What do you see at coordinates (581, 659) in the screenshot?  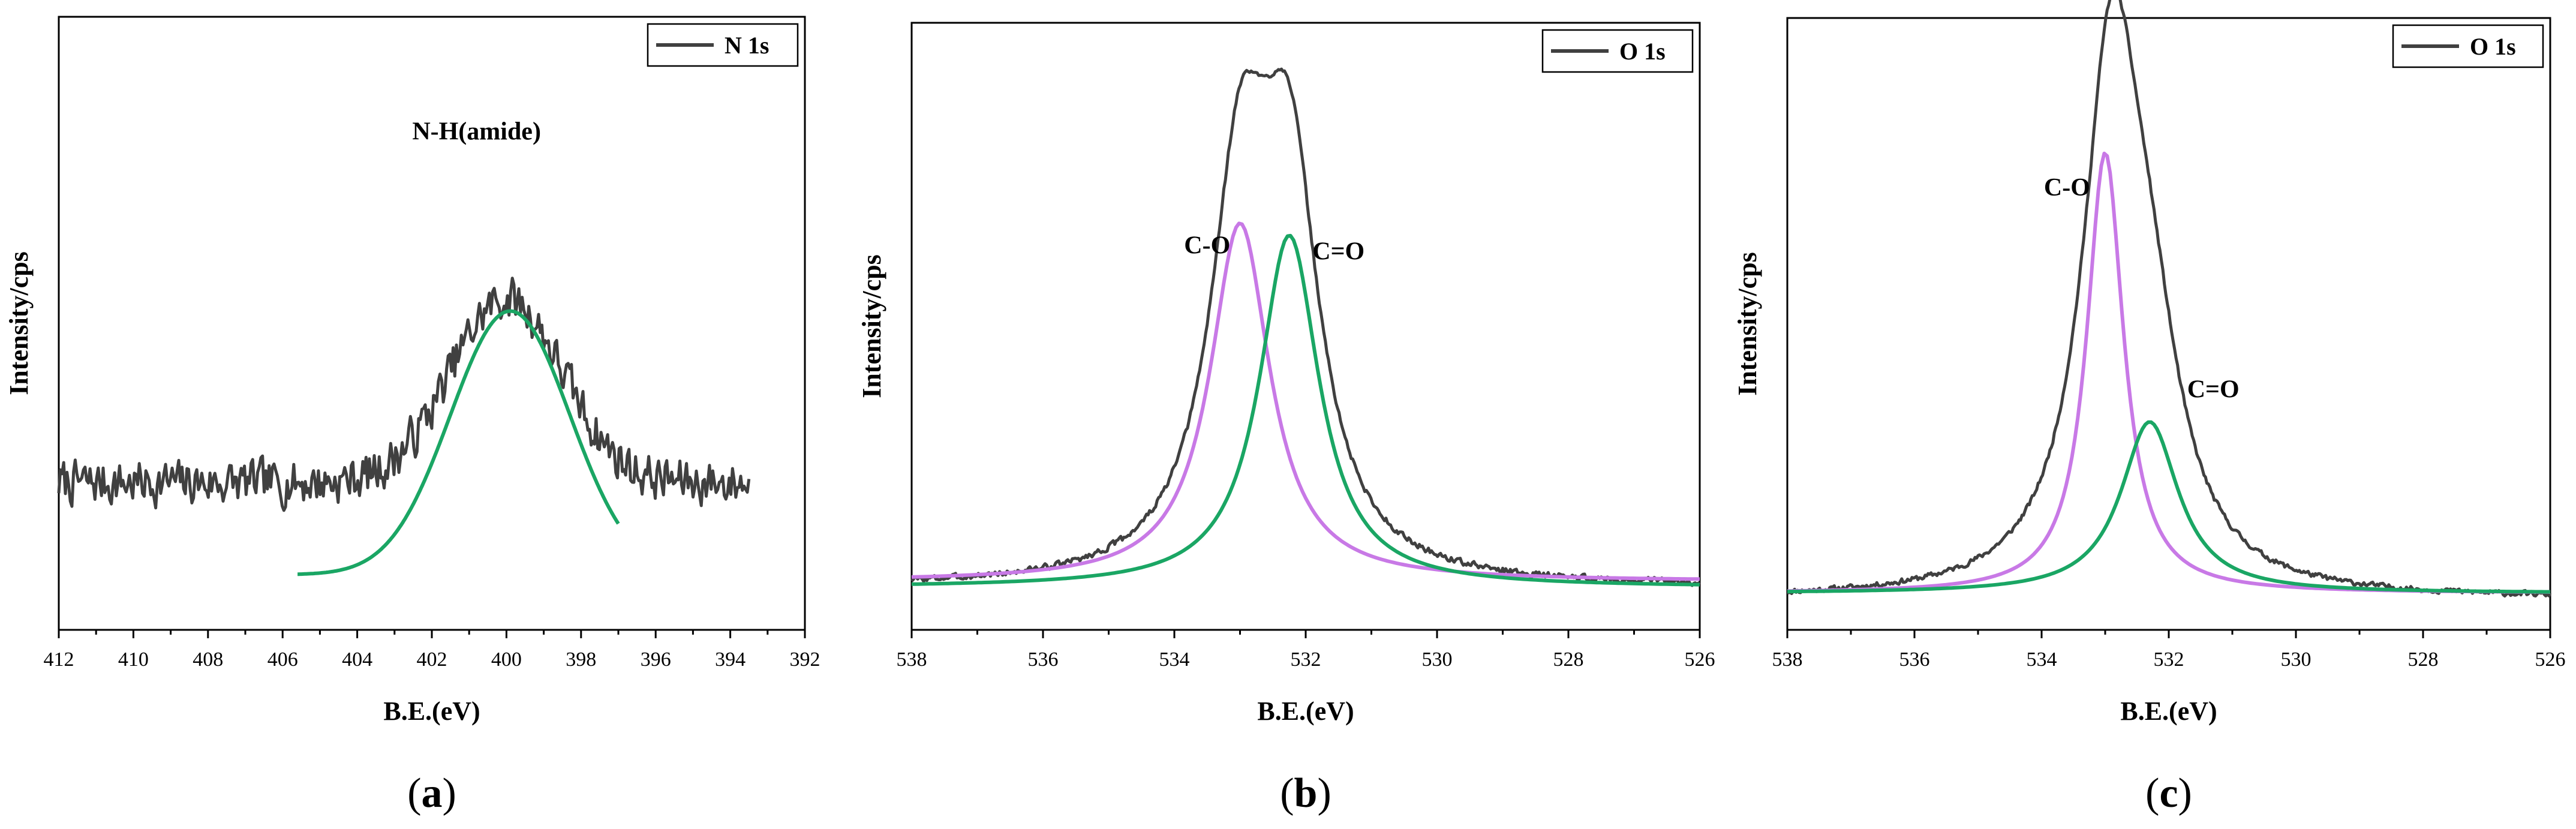 I see `x-tick-label: 398` at bounding box center [581, 659].